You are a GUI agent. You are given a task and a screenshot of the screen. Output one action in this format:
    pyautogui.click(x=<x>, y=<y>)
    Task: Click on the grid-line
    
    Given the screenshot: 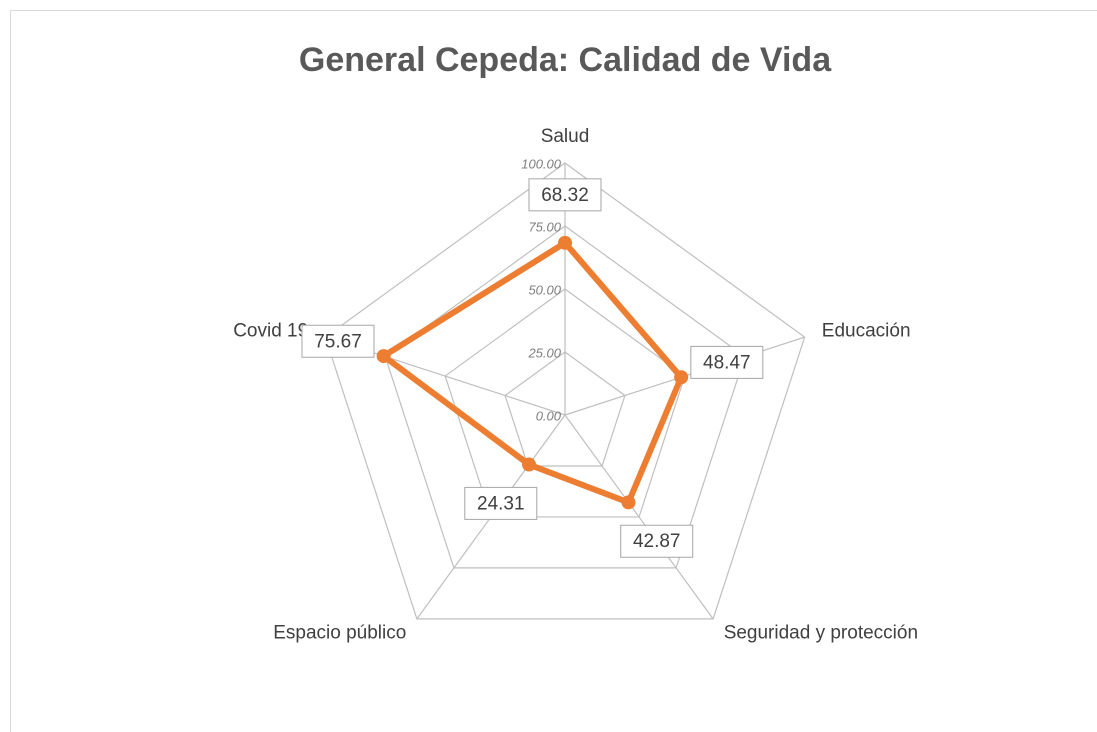 What is the action you would take?
    pyautogui.click(x=565, y=409)
    